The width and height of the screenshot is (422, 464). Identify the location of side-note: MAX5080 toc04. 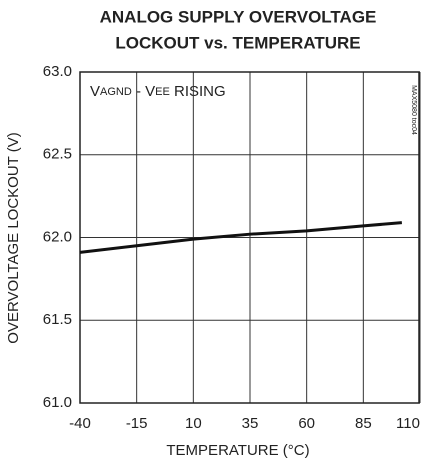
(413, 110).